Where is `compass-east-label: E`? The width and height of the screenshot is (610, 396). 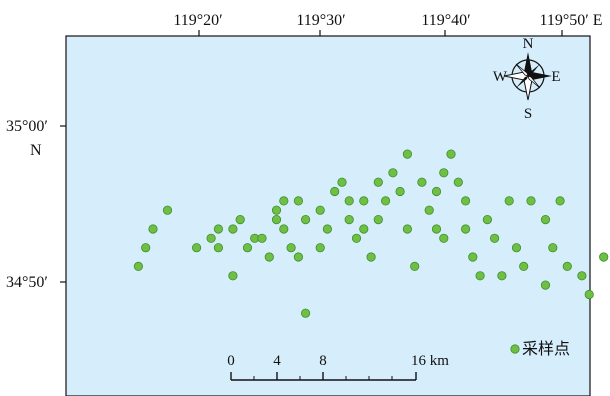
compass-east-label: E is located at coordinates (555, 77).